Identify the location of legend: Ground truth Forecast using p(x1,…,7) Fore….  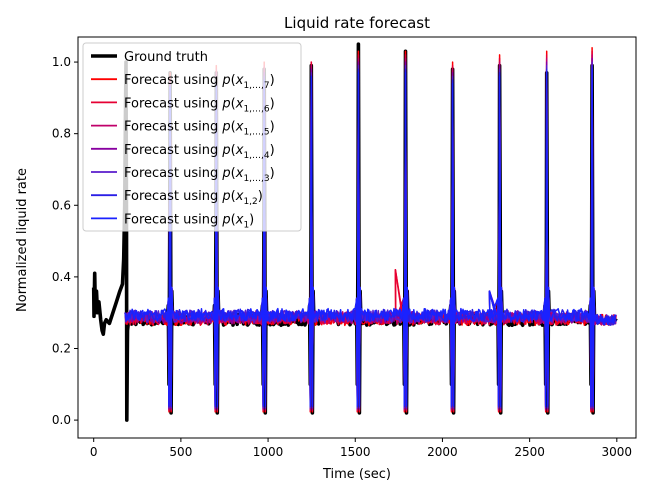
(192, 137).